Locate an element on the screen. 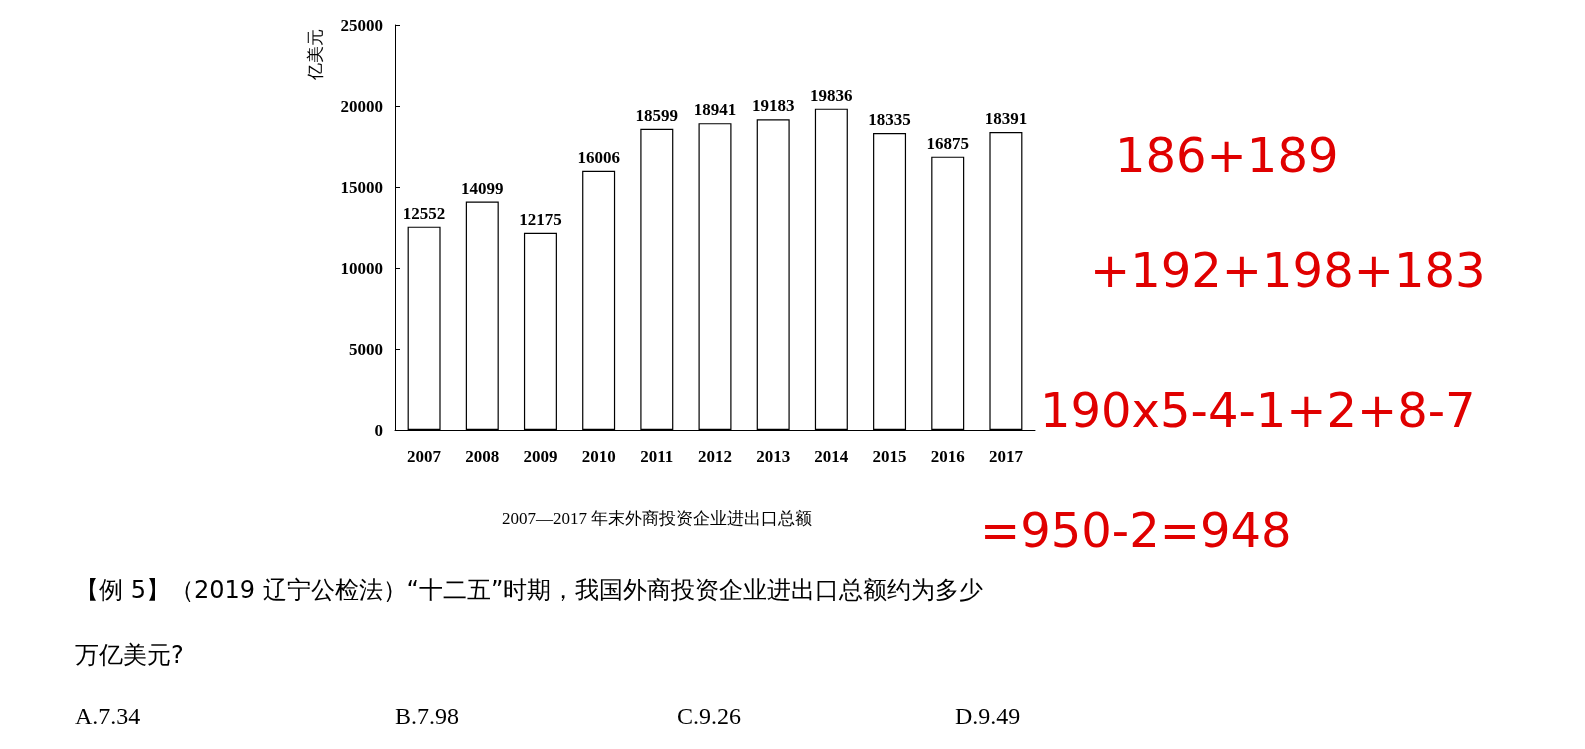 This screenshot has width=1585, height=749. y-tick-label: 20000 is located at coordinates (361, 106).